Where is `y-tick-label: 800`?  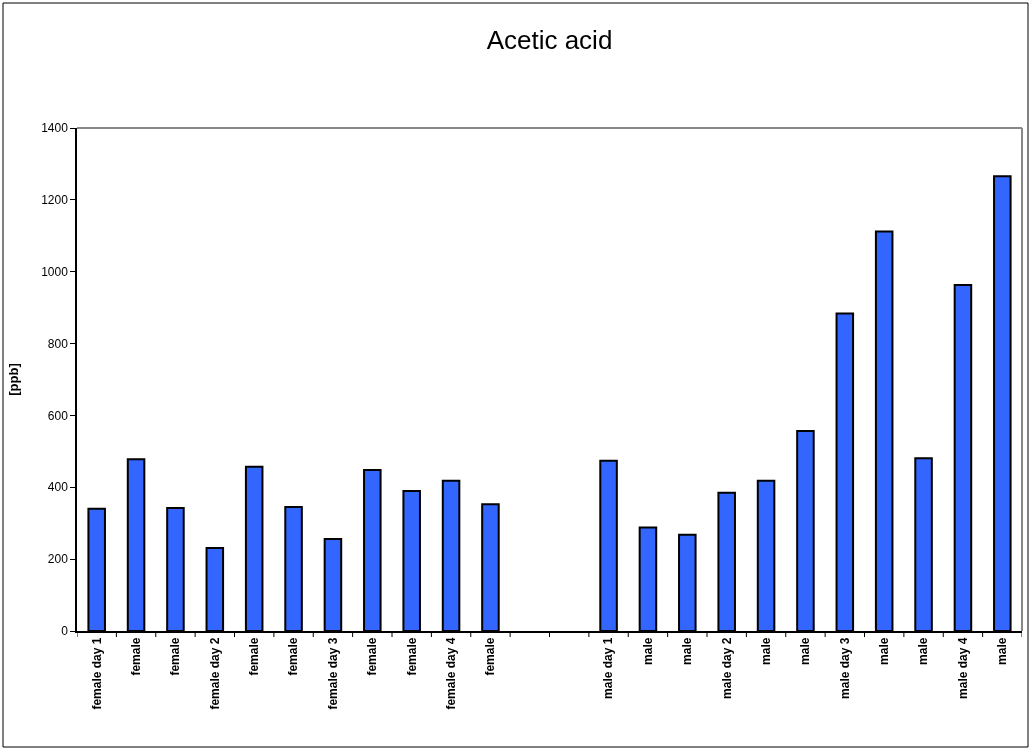 y-tick-label: 800 is located at coordinates (58, 343).